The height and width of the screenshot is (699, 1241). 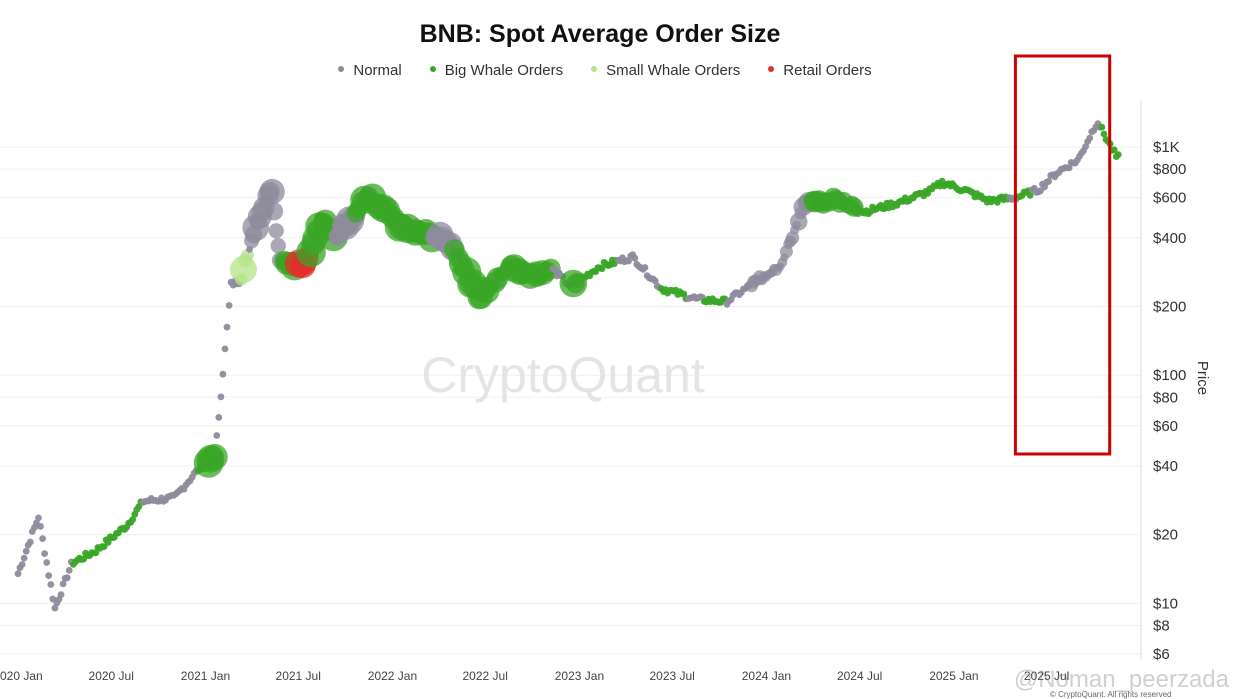 I want to click on y-tick-label: $400, so click(x=1169, y=238).